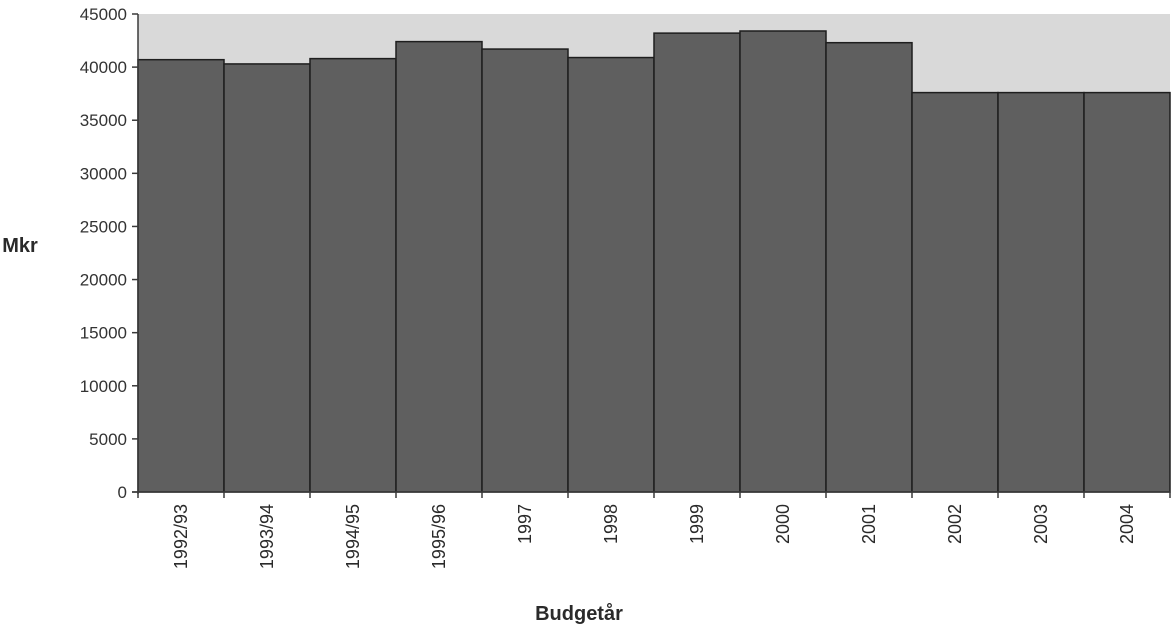 This screenshot has height=634, width=1175. Describe the element at coordinates (697, 524) in the screenshot. I see `x-tick-label: 1999` at that location.